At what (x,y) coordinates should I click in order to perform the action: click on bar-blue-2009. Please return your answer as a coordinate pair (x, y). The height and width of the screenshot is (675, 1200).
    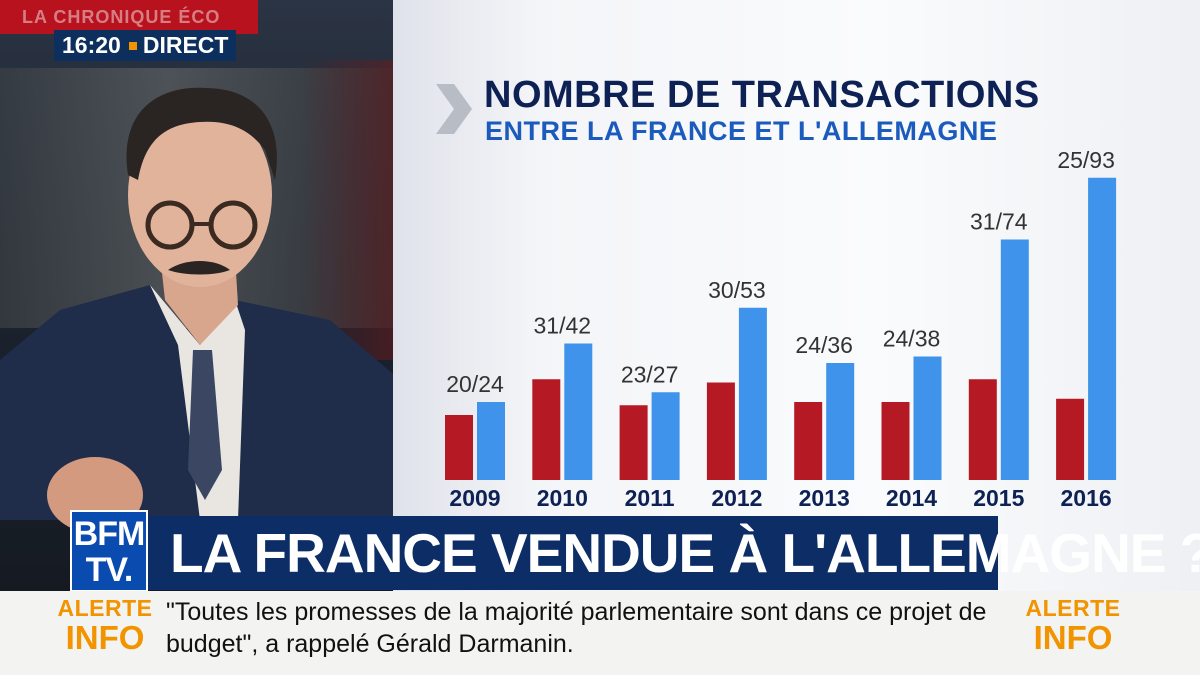
    Looking at the image, I should click on (491, 441).